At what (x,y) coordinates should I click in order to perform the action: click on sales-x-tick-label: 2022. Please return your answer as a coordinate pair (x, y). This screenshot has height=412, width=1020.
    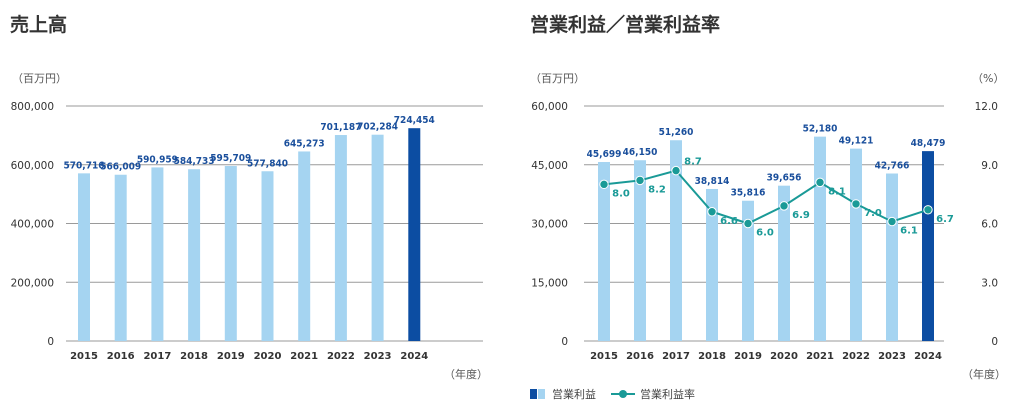
    Looking at the image, I should click on (341, 356).